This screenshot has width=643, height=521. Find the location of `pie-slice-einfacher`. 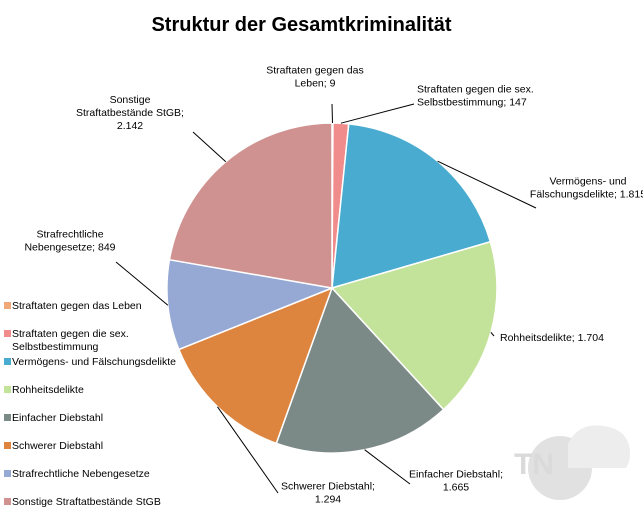

pie-slice-einfacher is located at coordinates (360, 370).